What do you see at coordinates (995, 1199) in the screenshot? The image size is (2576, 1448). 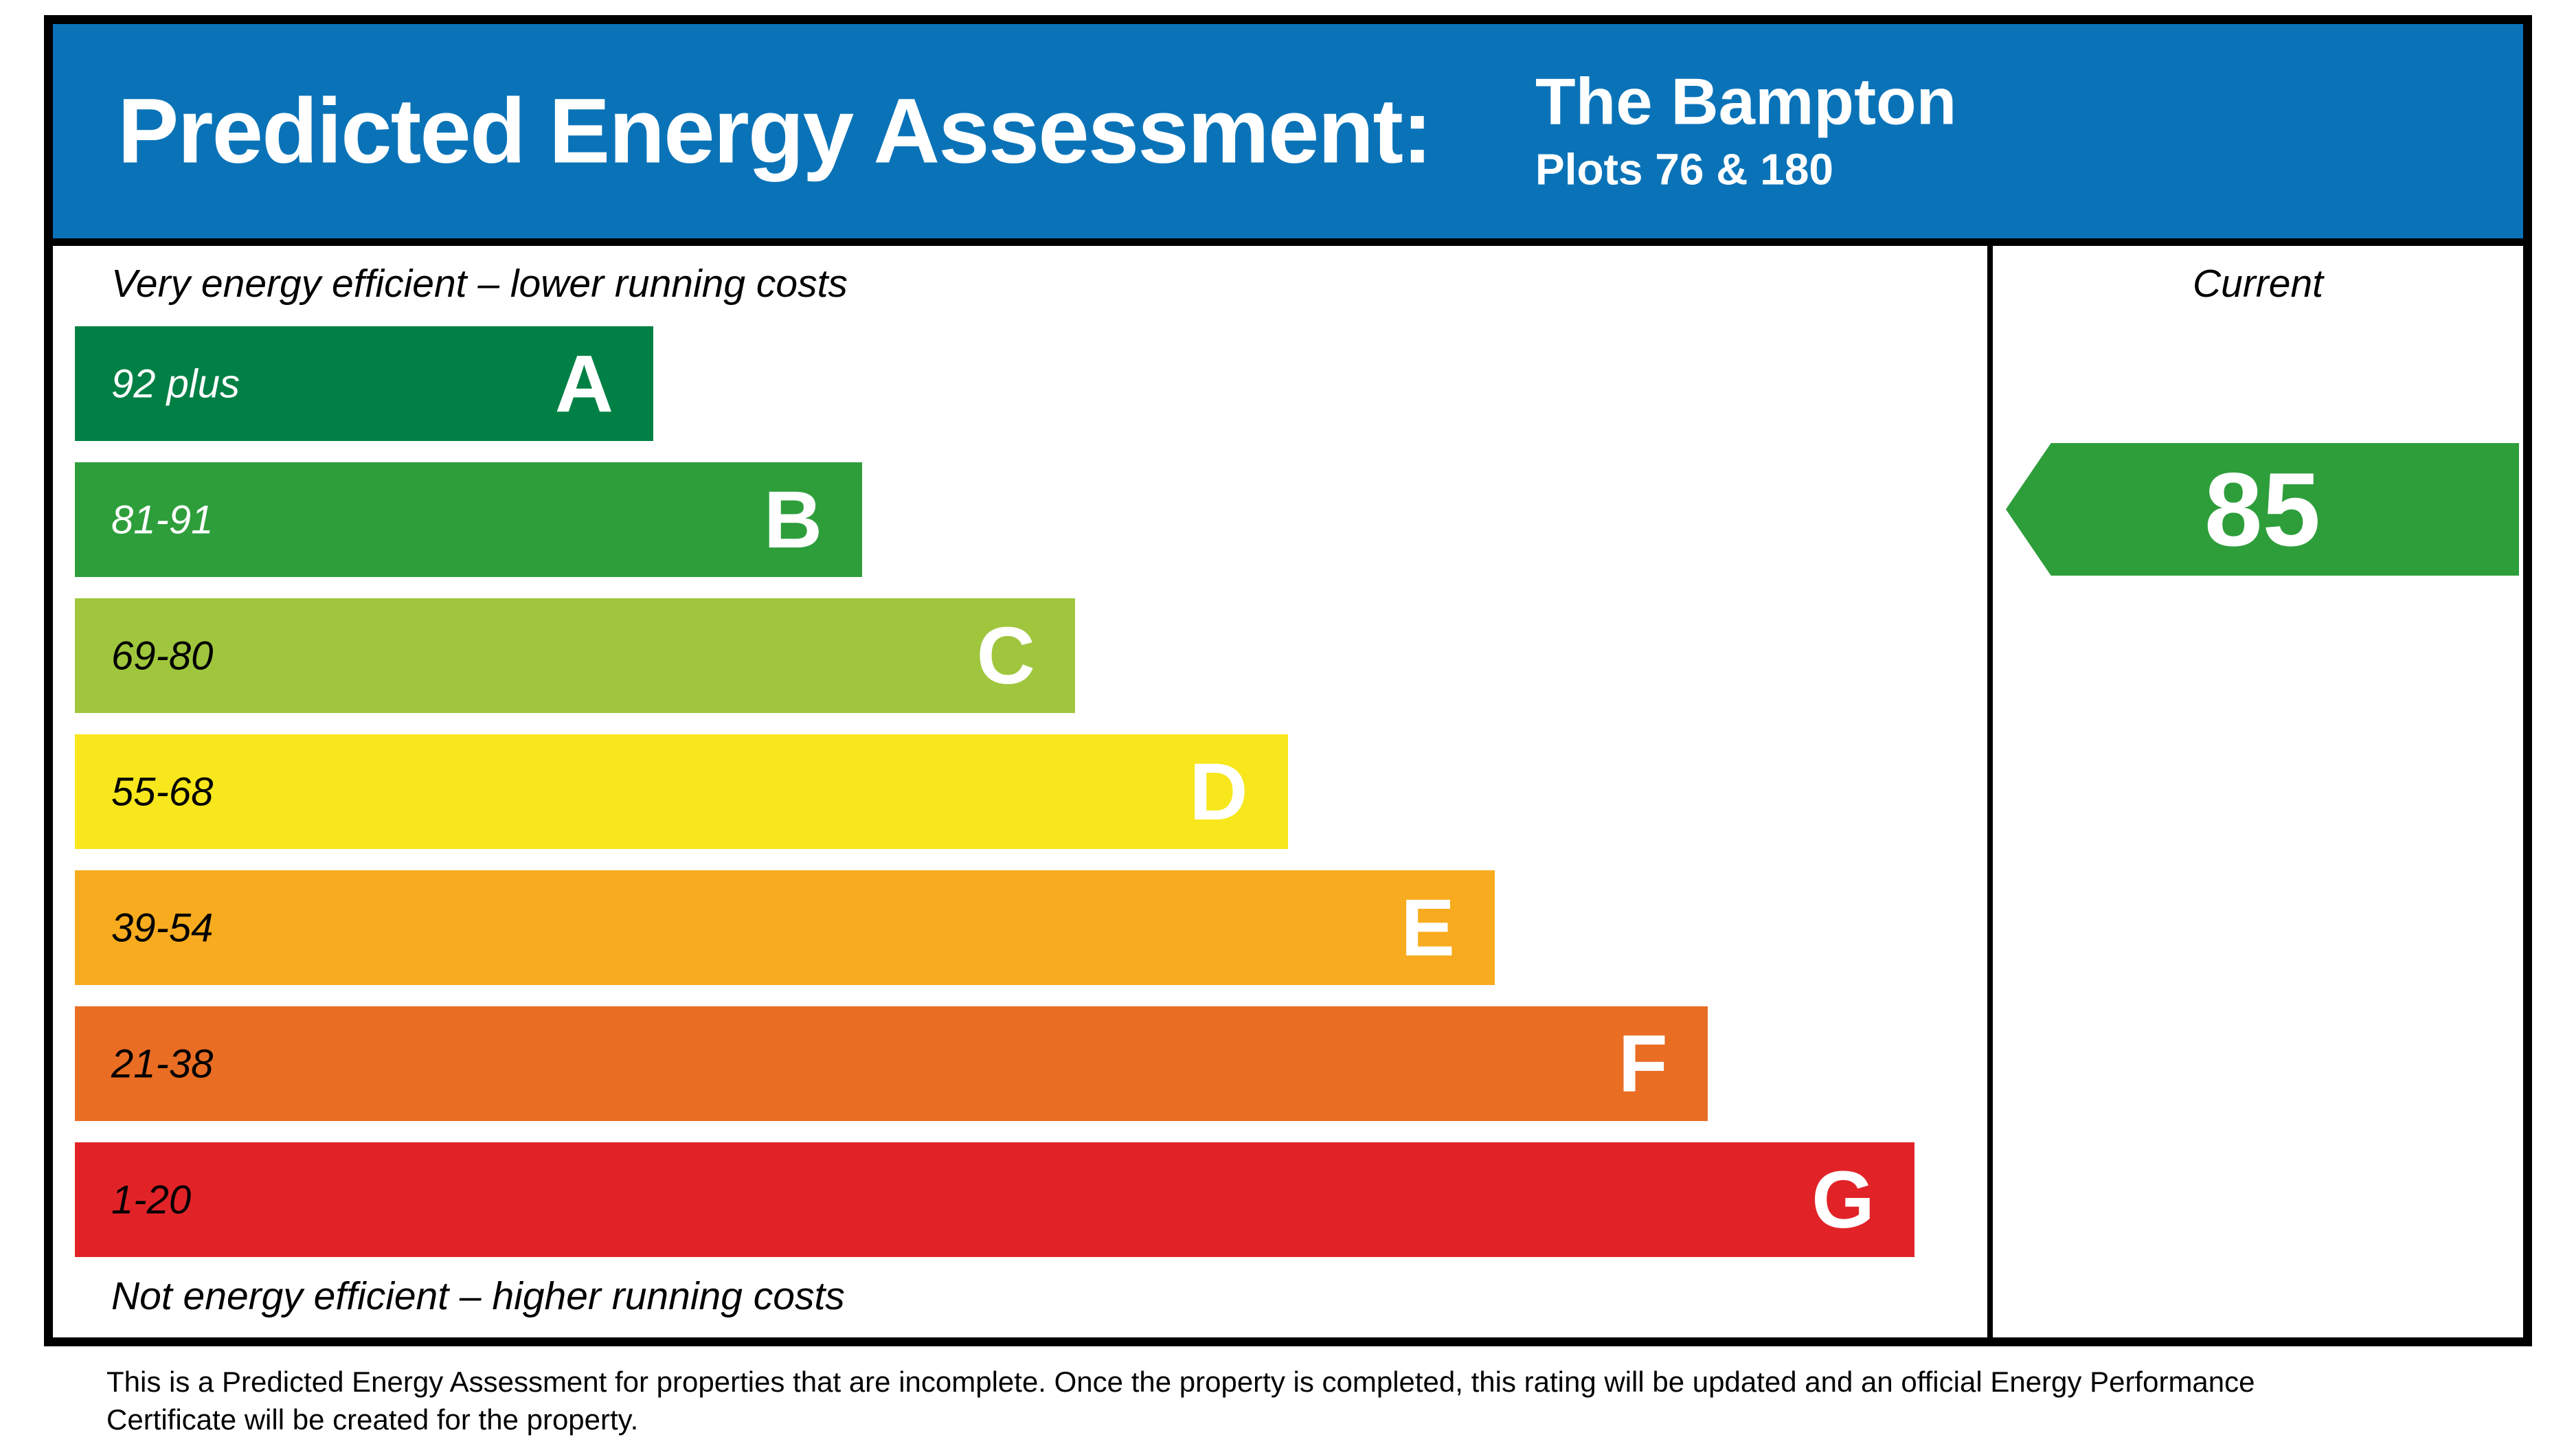 I see `rating-band-row-g: 1-20 G` at bounding box center [995, 1199].